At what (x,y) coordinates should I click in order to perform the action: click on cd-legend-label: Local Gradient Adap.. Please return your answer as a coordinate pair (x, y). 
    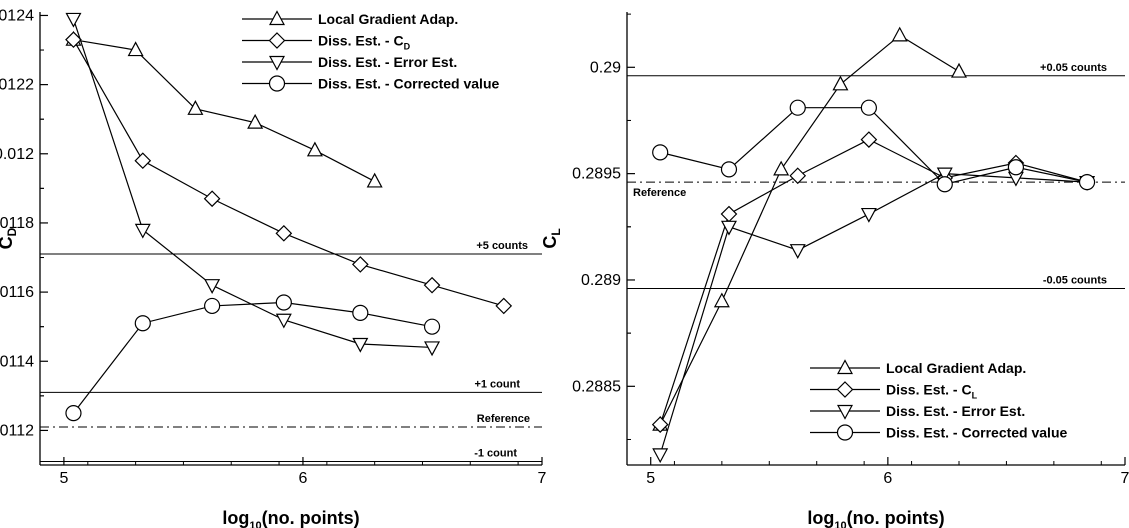
    Looking at the image, I should click on (388, 19).